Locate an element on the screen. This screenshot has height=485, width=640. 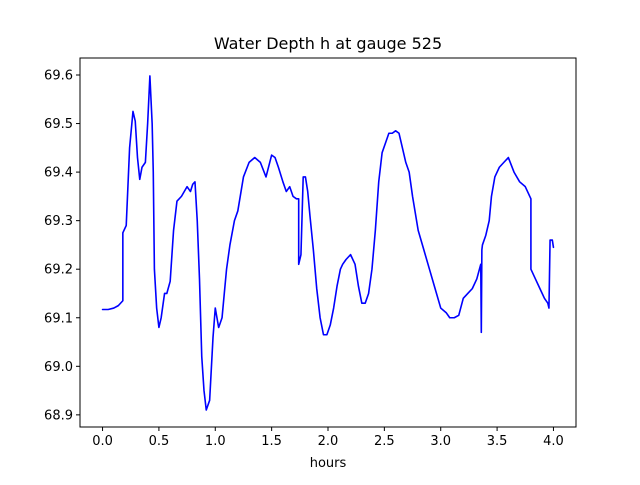
y-tick-label: 69.0 is located at coordinates (58, 367).